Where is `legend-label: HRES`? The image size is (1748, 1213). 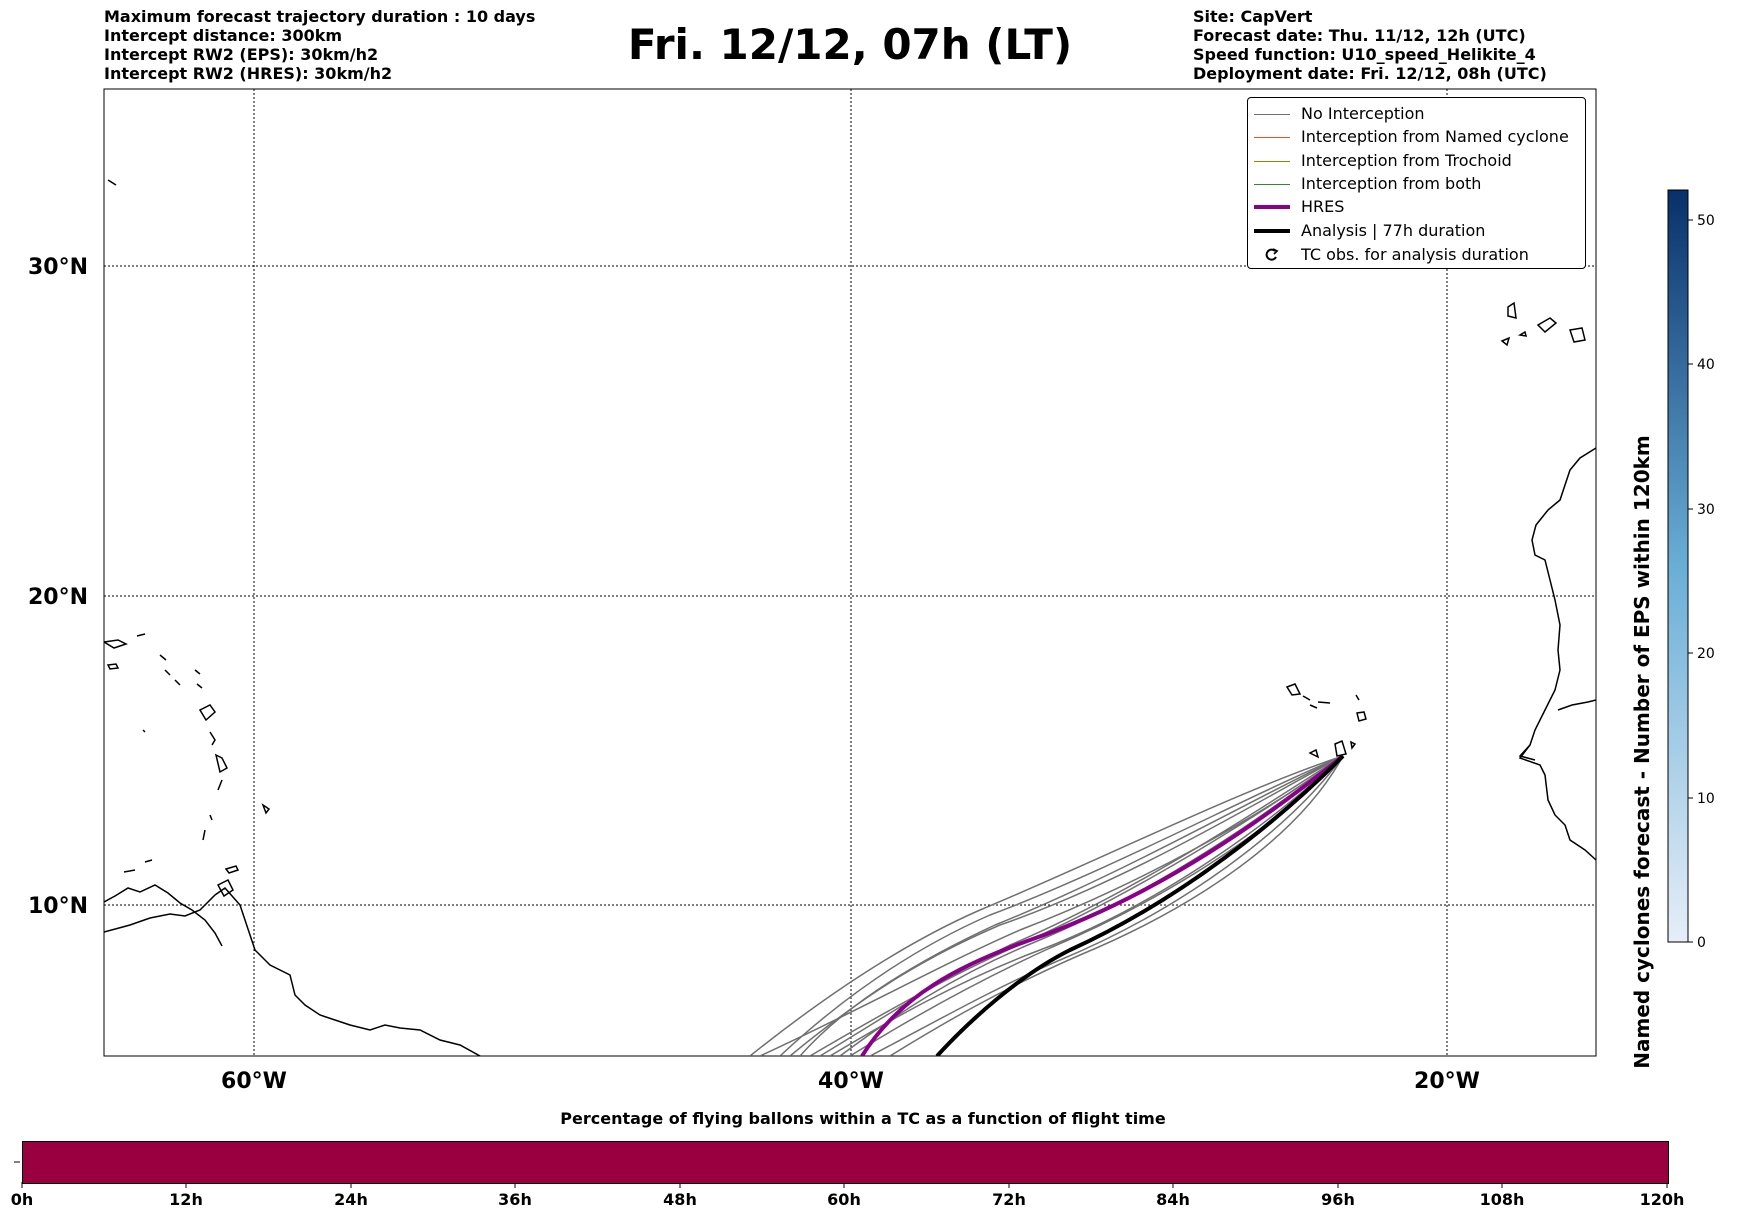
legend-label: HRES is located at coordinates (1323, 206).